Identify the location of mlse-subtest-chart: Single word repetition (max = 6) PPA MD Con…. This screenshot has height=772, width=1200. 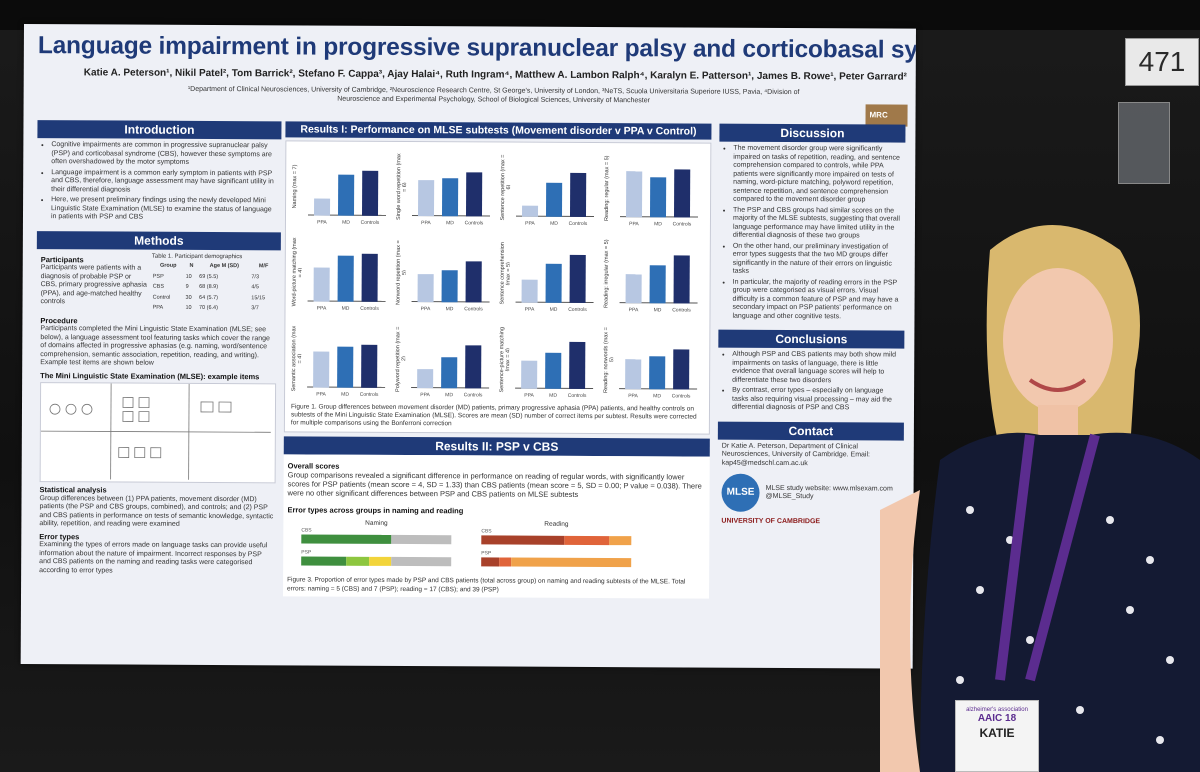
(444, 188).